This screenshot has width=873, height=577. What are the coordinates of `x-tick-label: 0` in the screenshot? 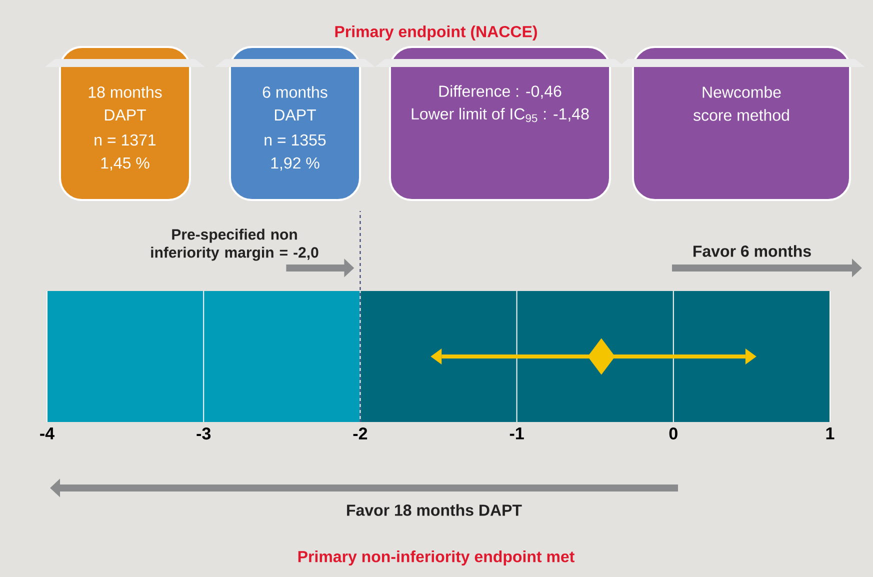 It's located at (673, 434).